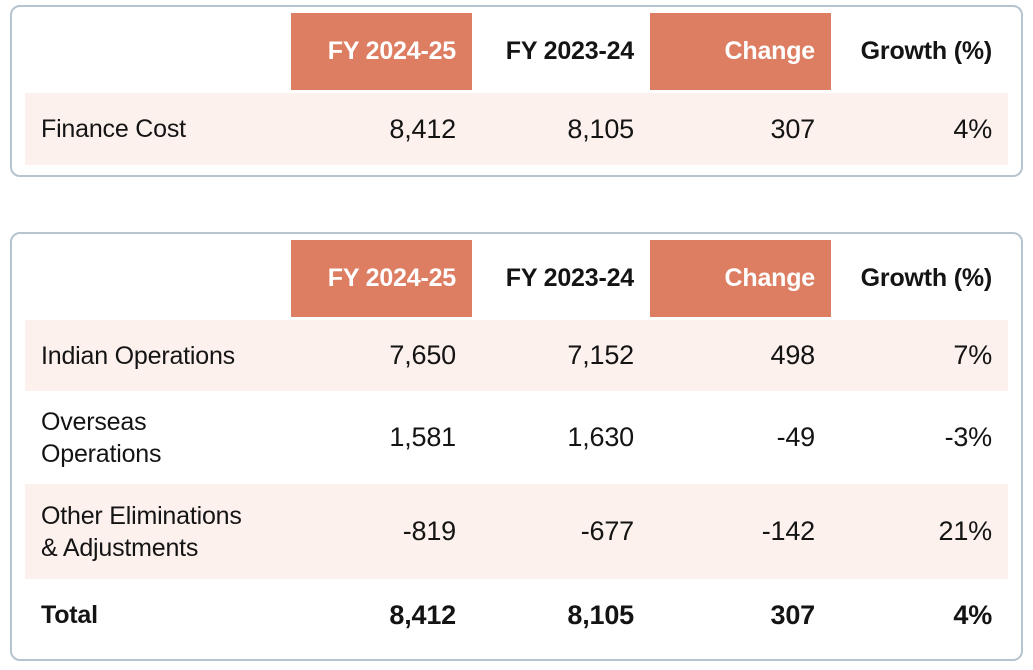  Describe the element at coordinates (381, 531) in the screenshot. I see `cell-fy-2024-25: -819` at that location.